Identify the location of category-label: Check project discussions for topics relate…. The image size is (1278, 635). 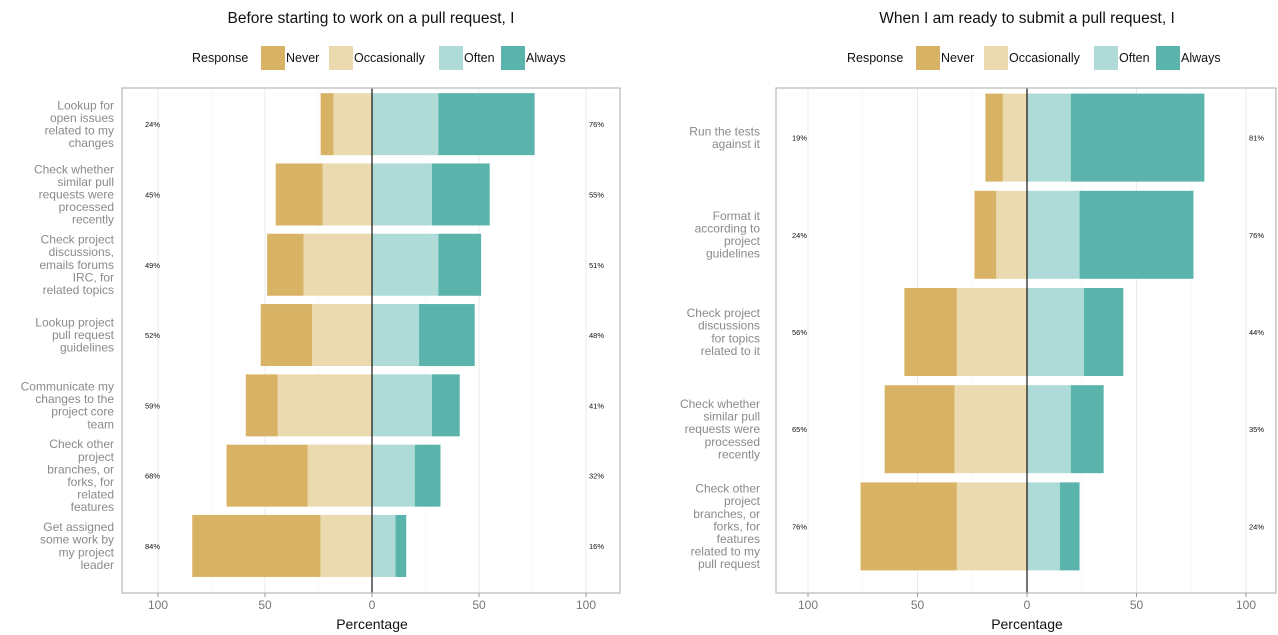
(724, 332).